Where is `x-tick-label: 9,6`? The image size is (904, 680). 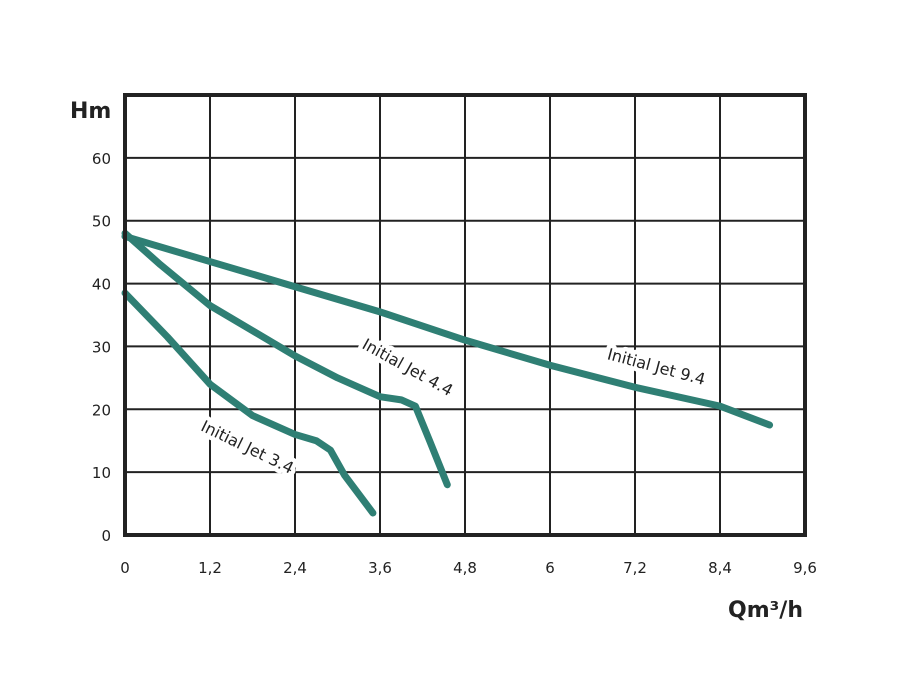
x-tick-label: 9,6 is located at coordinates (805, 568).